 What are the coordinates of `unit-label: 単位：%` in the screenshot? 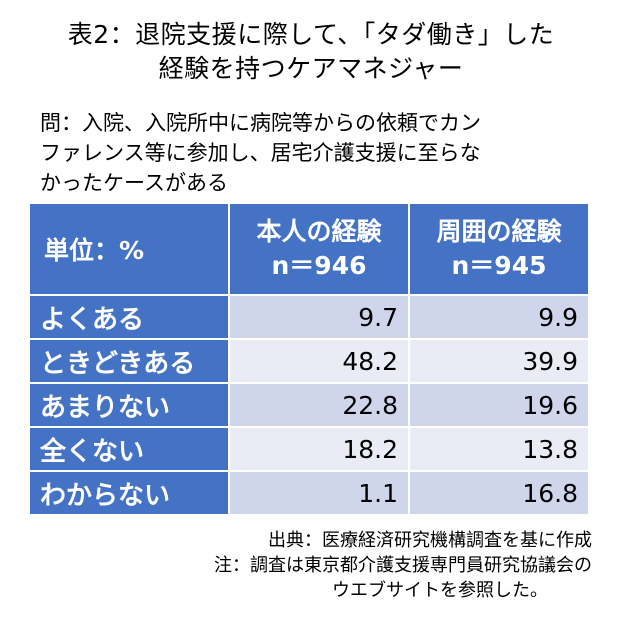 It's located at (129, 249).